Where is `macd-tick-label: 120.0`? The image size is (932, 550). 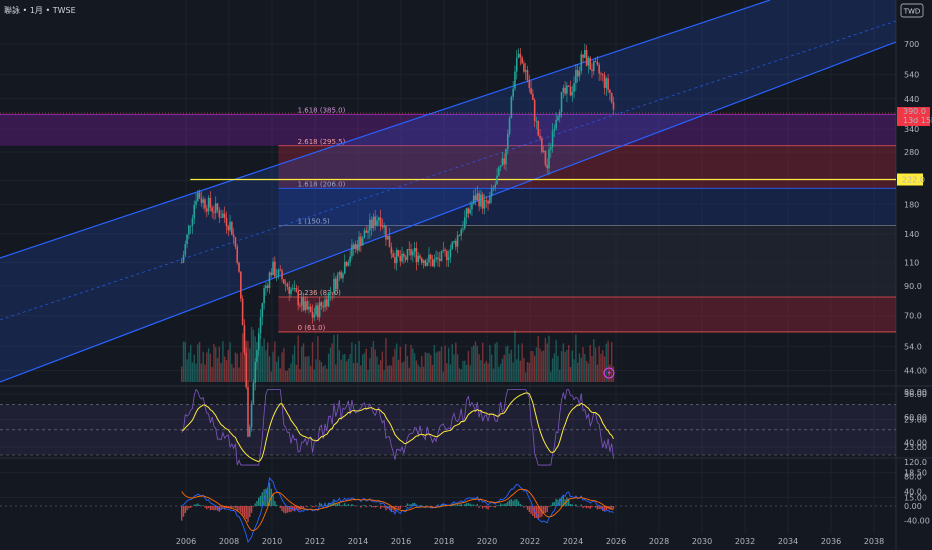 macd-tick-label: 120.0 is located at coordinates (915, 462).